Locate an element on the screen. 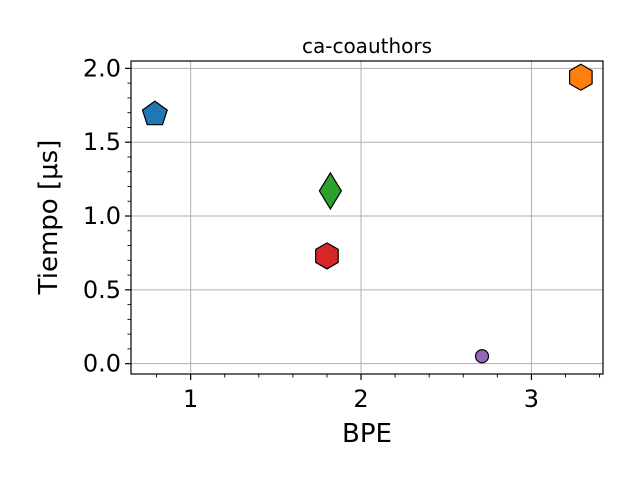 The width and height of the screenshot is (640, 480). x-tick-label: 3 is located at coordinates (531, 399).